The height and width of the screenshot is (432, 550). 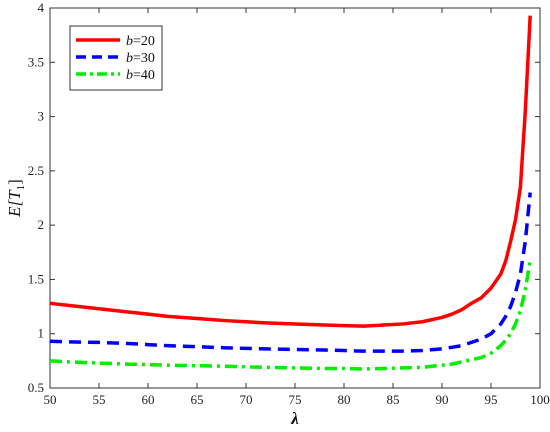 What do you see at coordinates (393, 399) in the screenshot?
I see `x-tick-label: 85` at bounding box center [393, 399].